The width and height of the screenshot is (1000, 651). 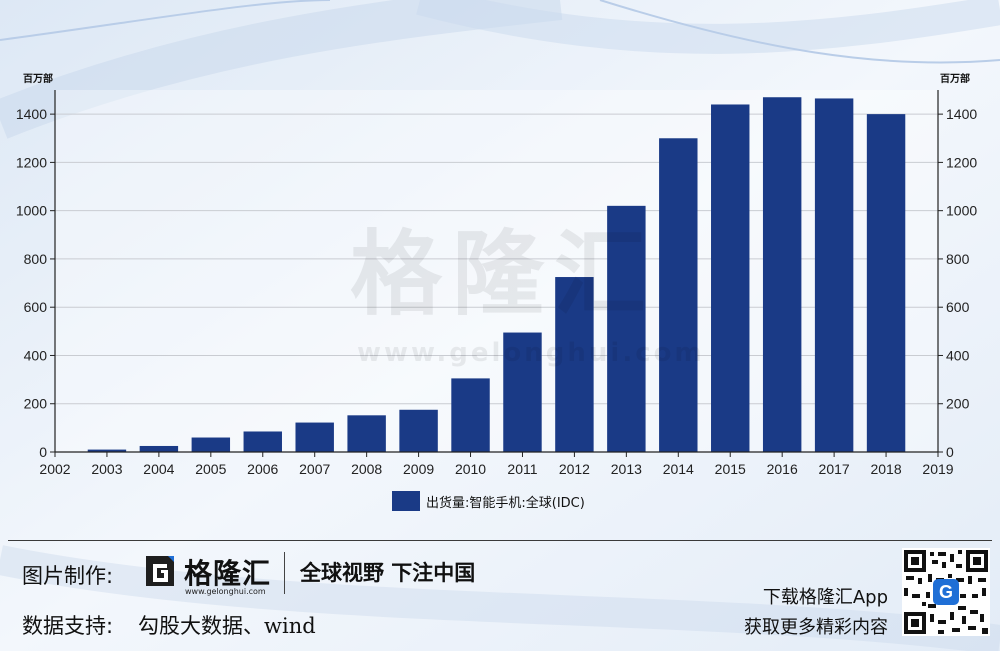 What do you see at coordinates (678, 469) in the screenshot?
I see `x-tick-label: 2014` at bounding box center [678, 469].